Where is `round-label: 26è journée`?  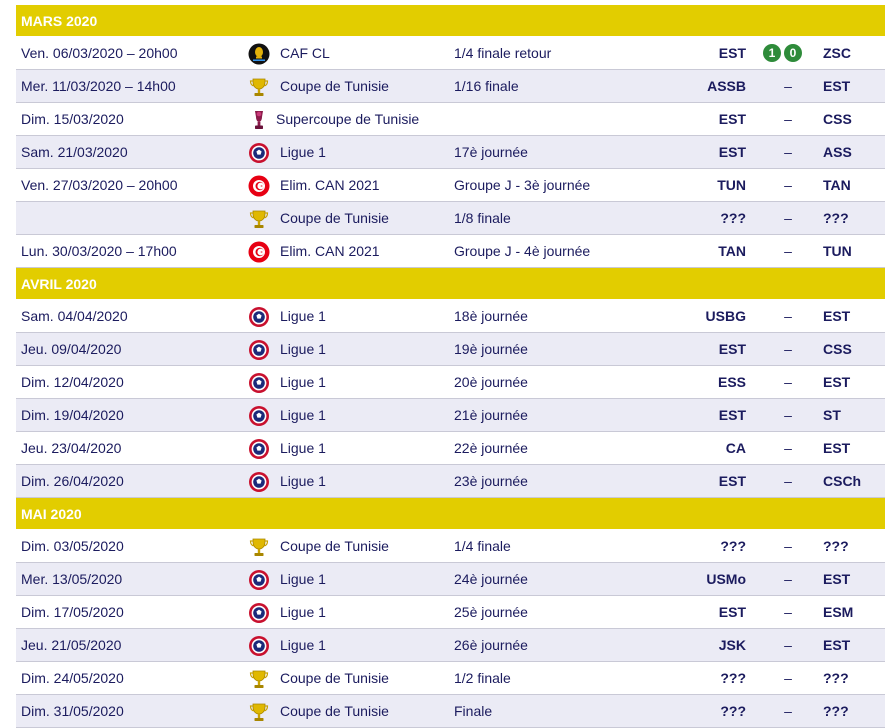 round-label: 26è journée is located at coordinates (491, 645).